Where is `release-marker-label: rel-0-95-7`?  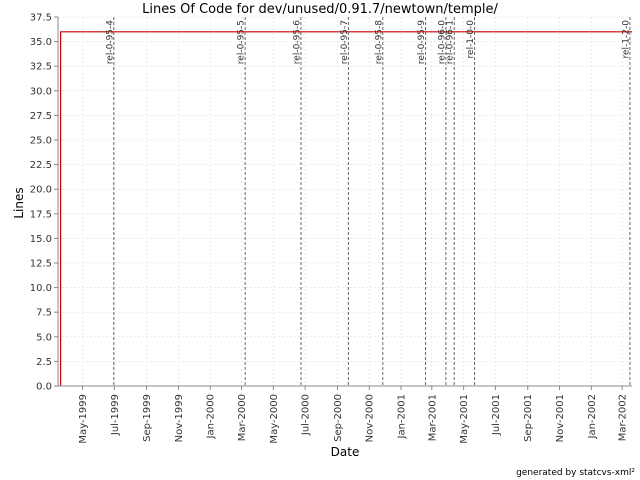
release-marker-label: rel-0-95-7 is located at coordinates (345, 42).